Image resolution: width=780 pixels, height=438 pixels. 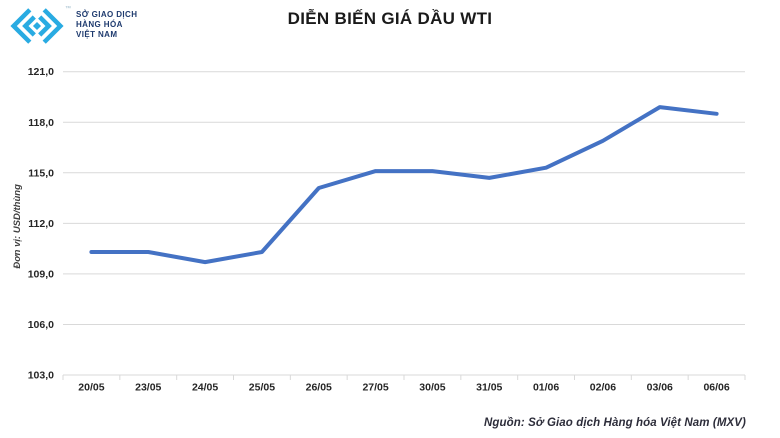 I want to click on logo-line-1: SỞ GIAO DỊCH, so click(x=107, y=14).